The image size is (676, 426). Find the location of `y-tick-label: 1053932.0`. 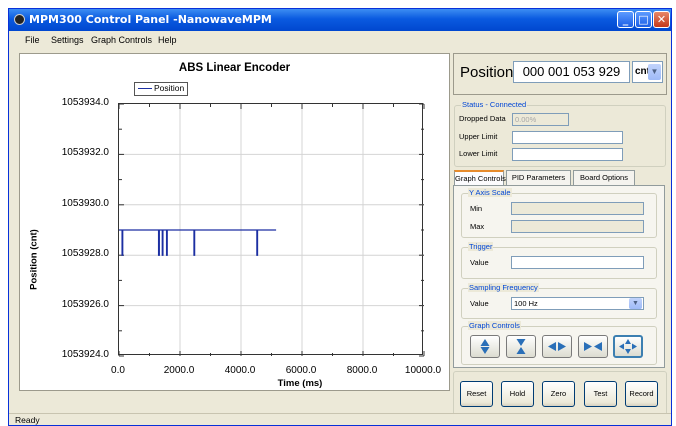

y-tick-label: 1053932.0 is located at coordinates (85, 152).